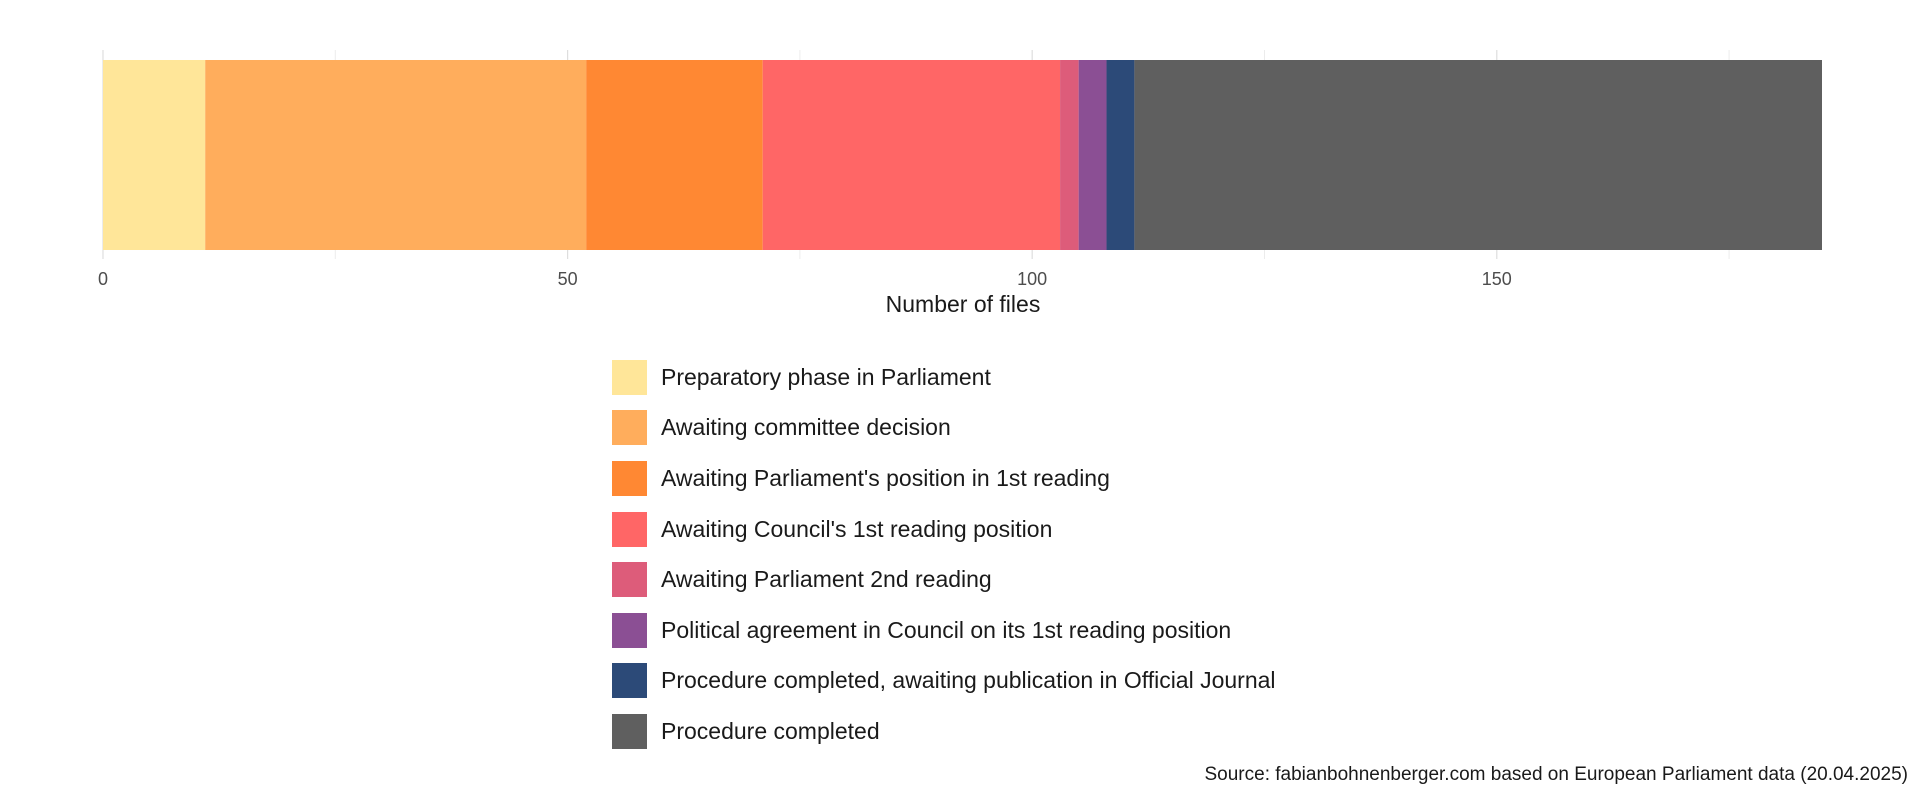  Describe the element at coordinates (103, 279) in the screenshot. I see `x-tick-label: 0` at that location.